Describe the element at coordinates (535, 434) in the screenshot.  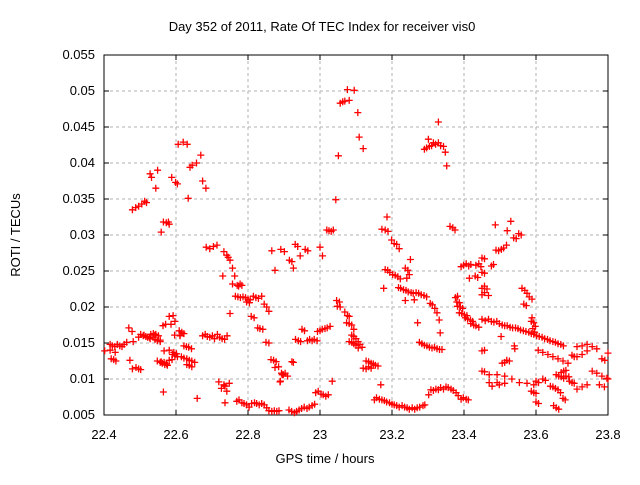
I see `x-tick-label: 23.6` at that location.